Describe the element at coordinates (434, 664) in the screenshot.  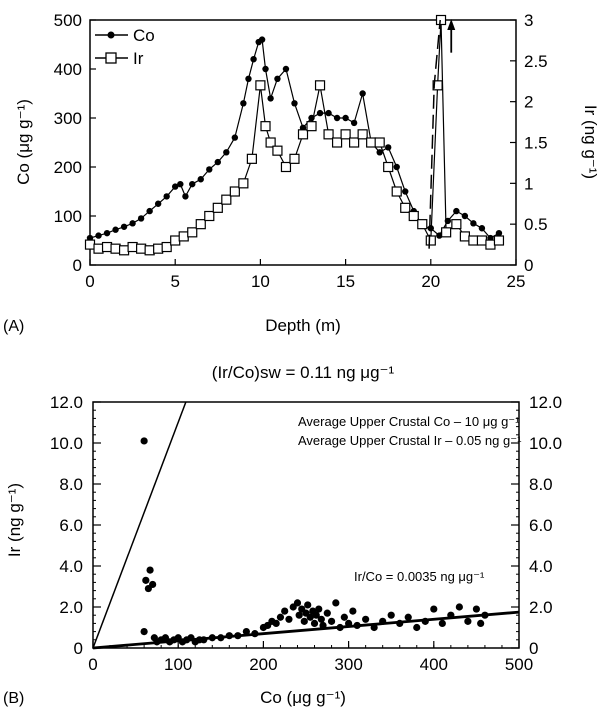
I see `x-tick-label: 400` at that location.